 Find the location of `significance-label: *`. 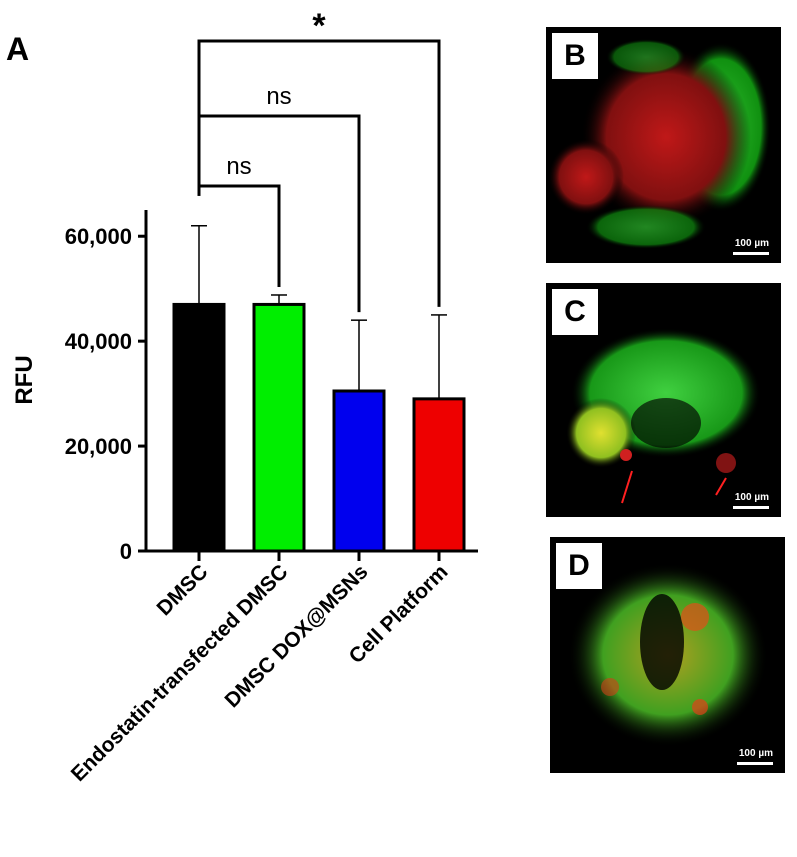

significance-label: * is located at coordinates (319, 26).